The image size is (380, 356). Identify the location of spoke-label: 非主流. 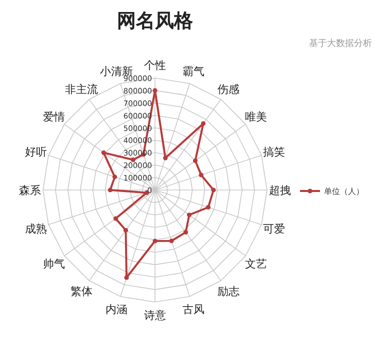
(81, 89).